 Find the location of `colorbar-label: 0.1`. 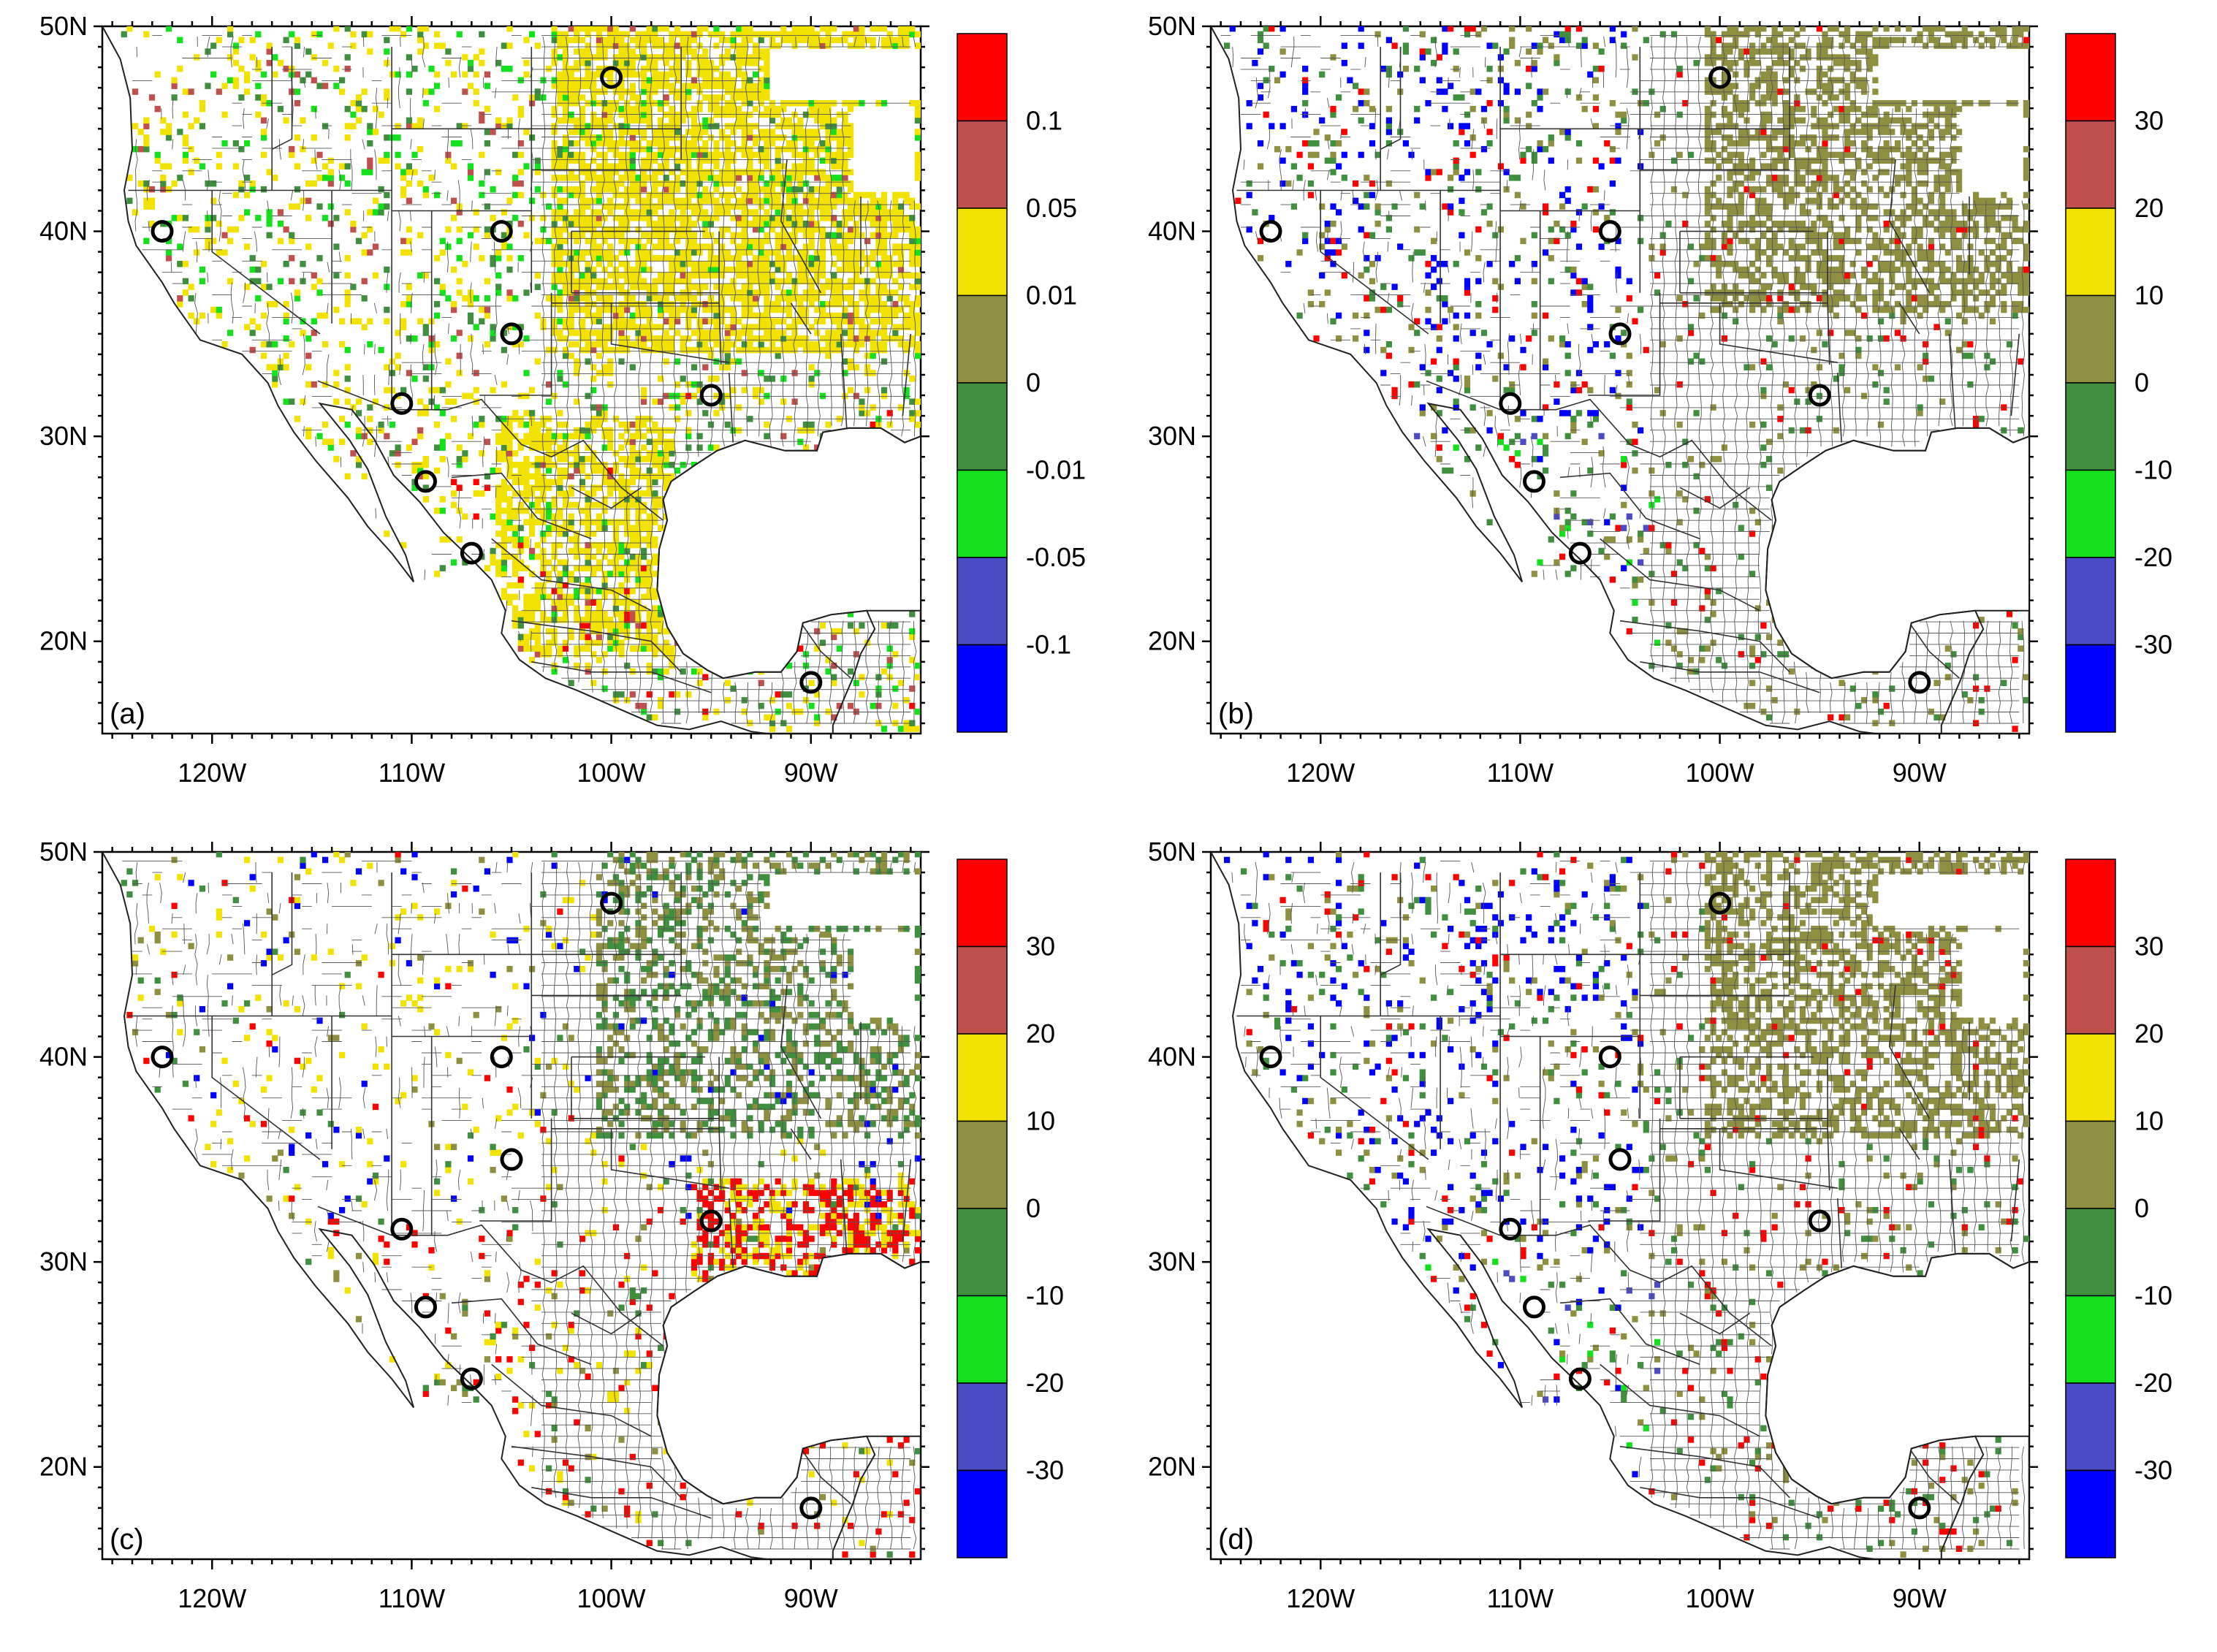

colorbar-label: 0.1 is located at coordinates (1044, 121).